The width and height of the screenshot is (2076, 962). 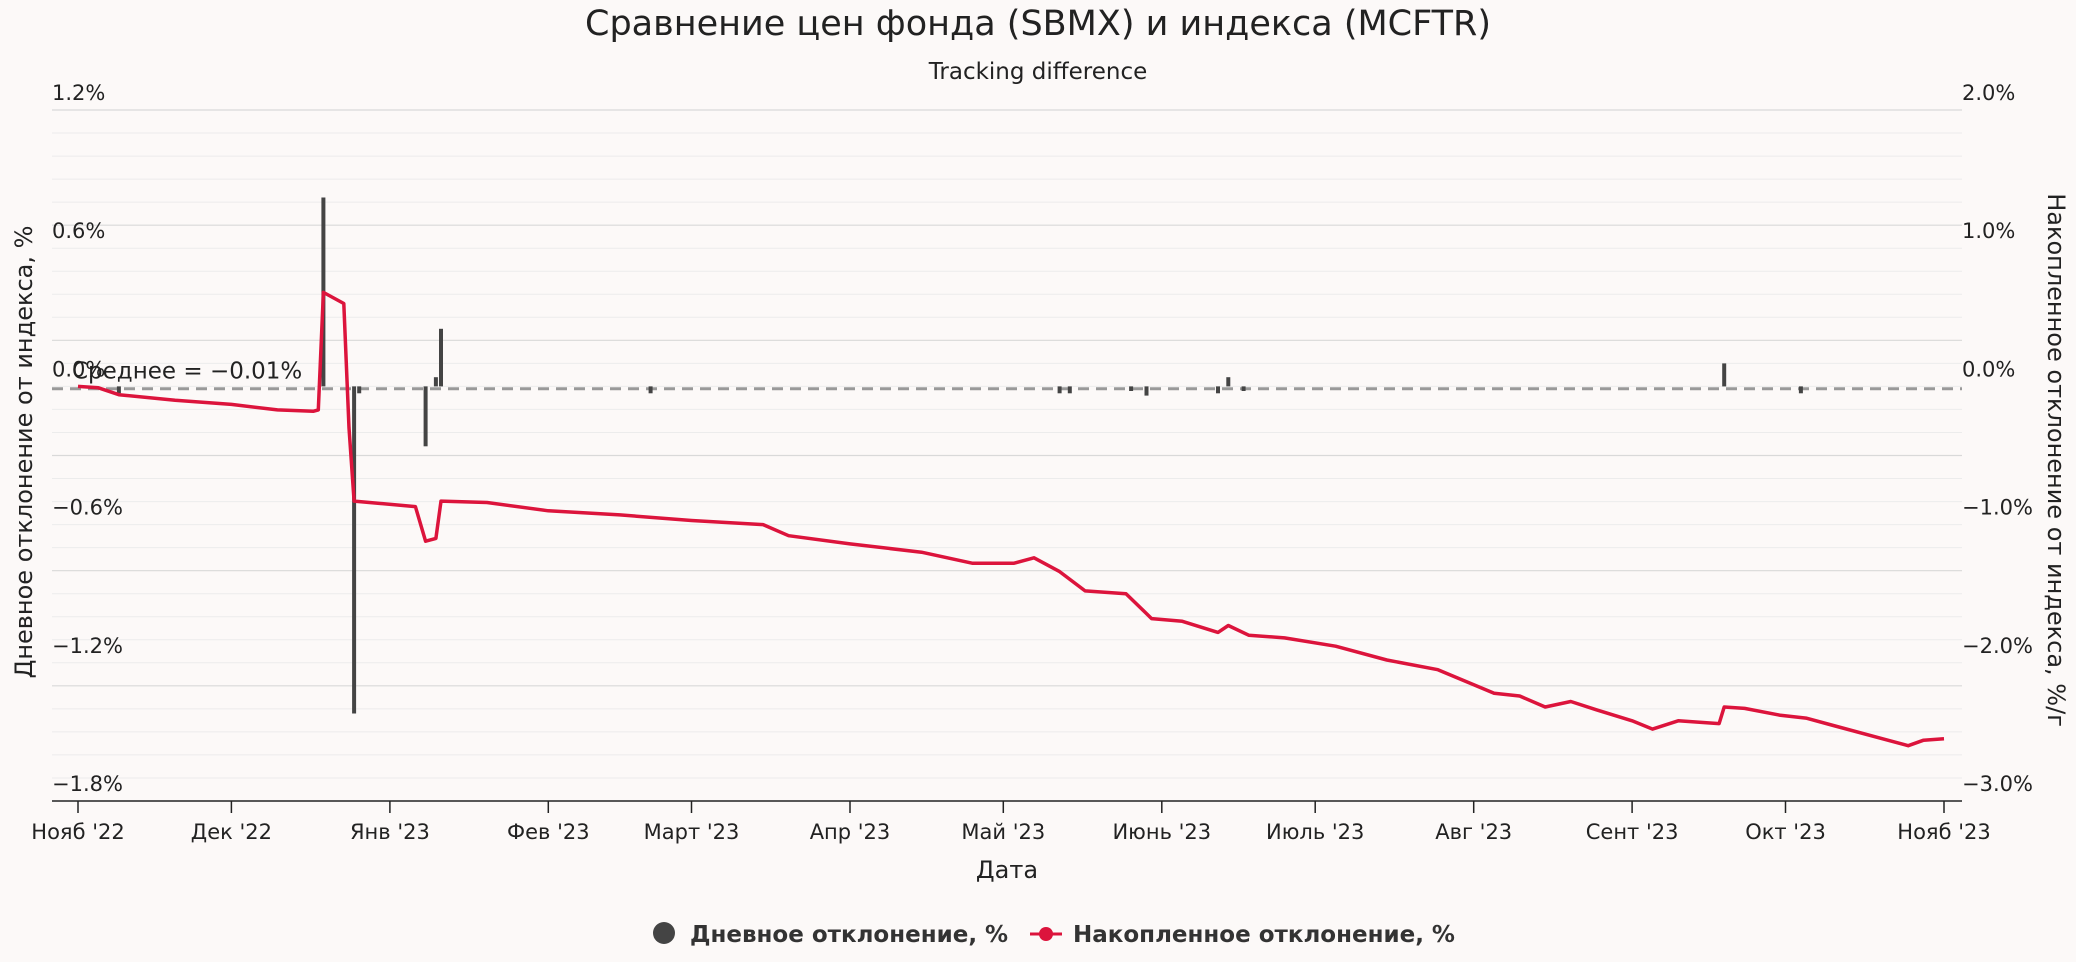 What do you see at coordinates (1264, 935) in the screenshot?
I see `legend-label-cumulative: Накопленное отклонение, %` at bounding box center [1264, 935].